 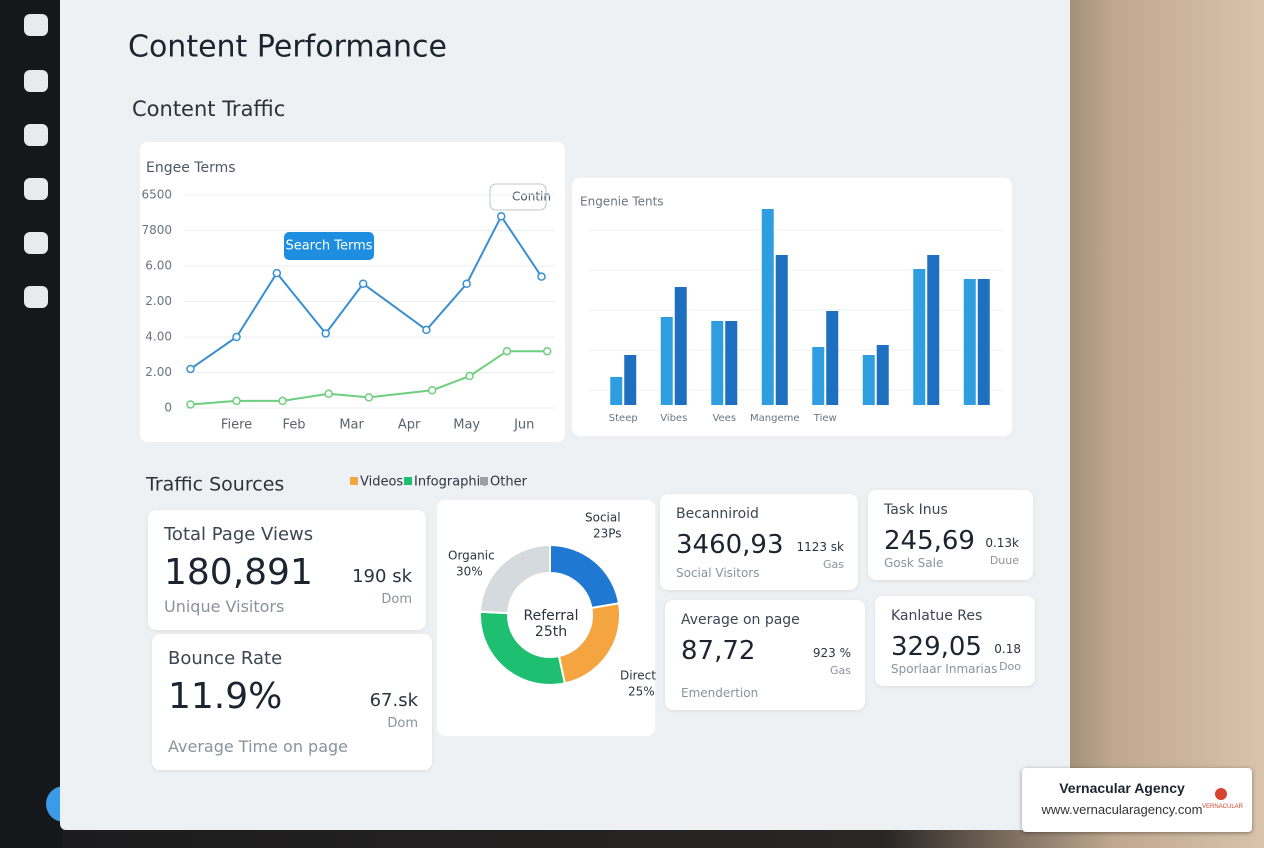 I want to click on pie-label: Organic, so click(x=471, y=556).